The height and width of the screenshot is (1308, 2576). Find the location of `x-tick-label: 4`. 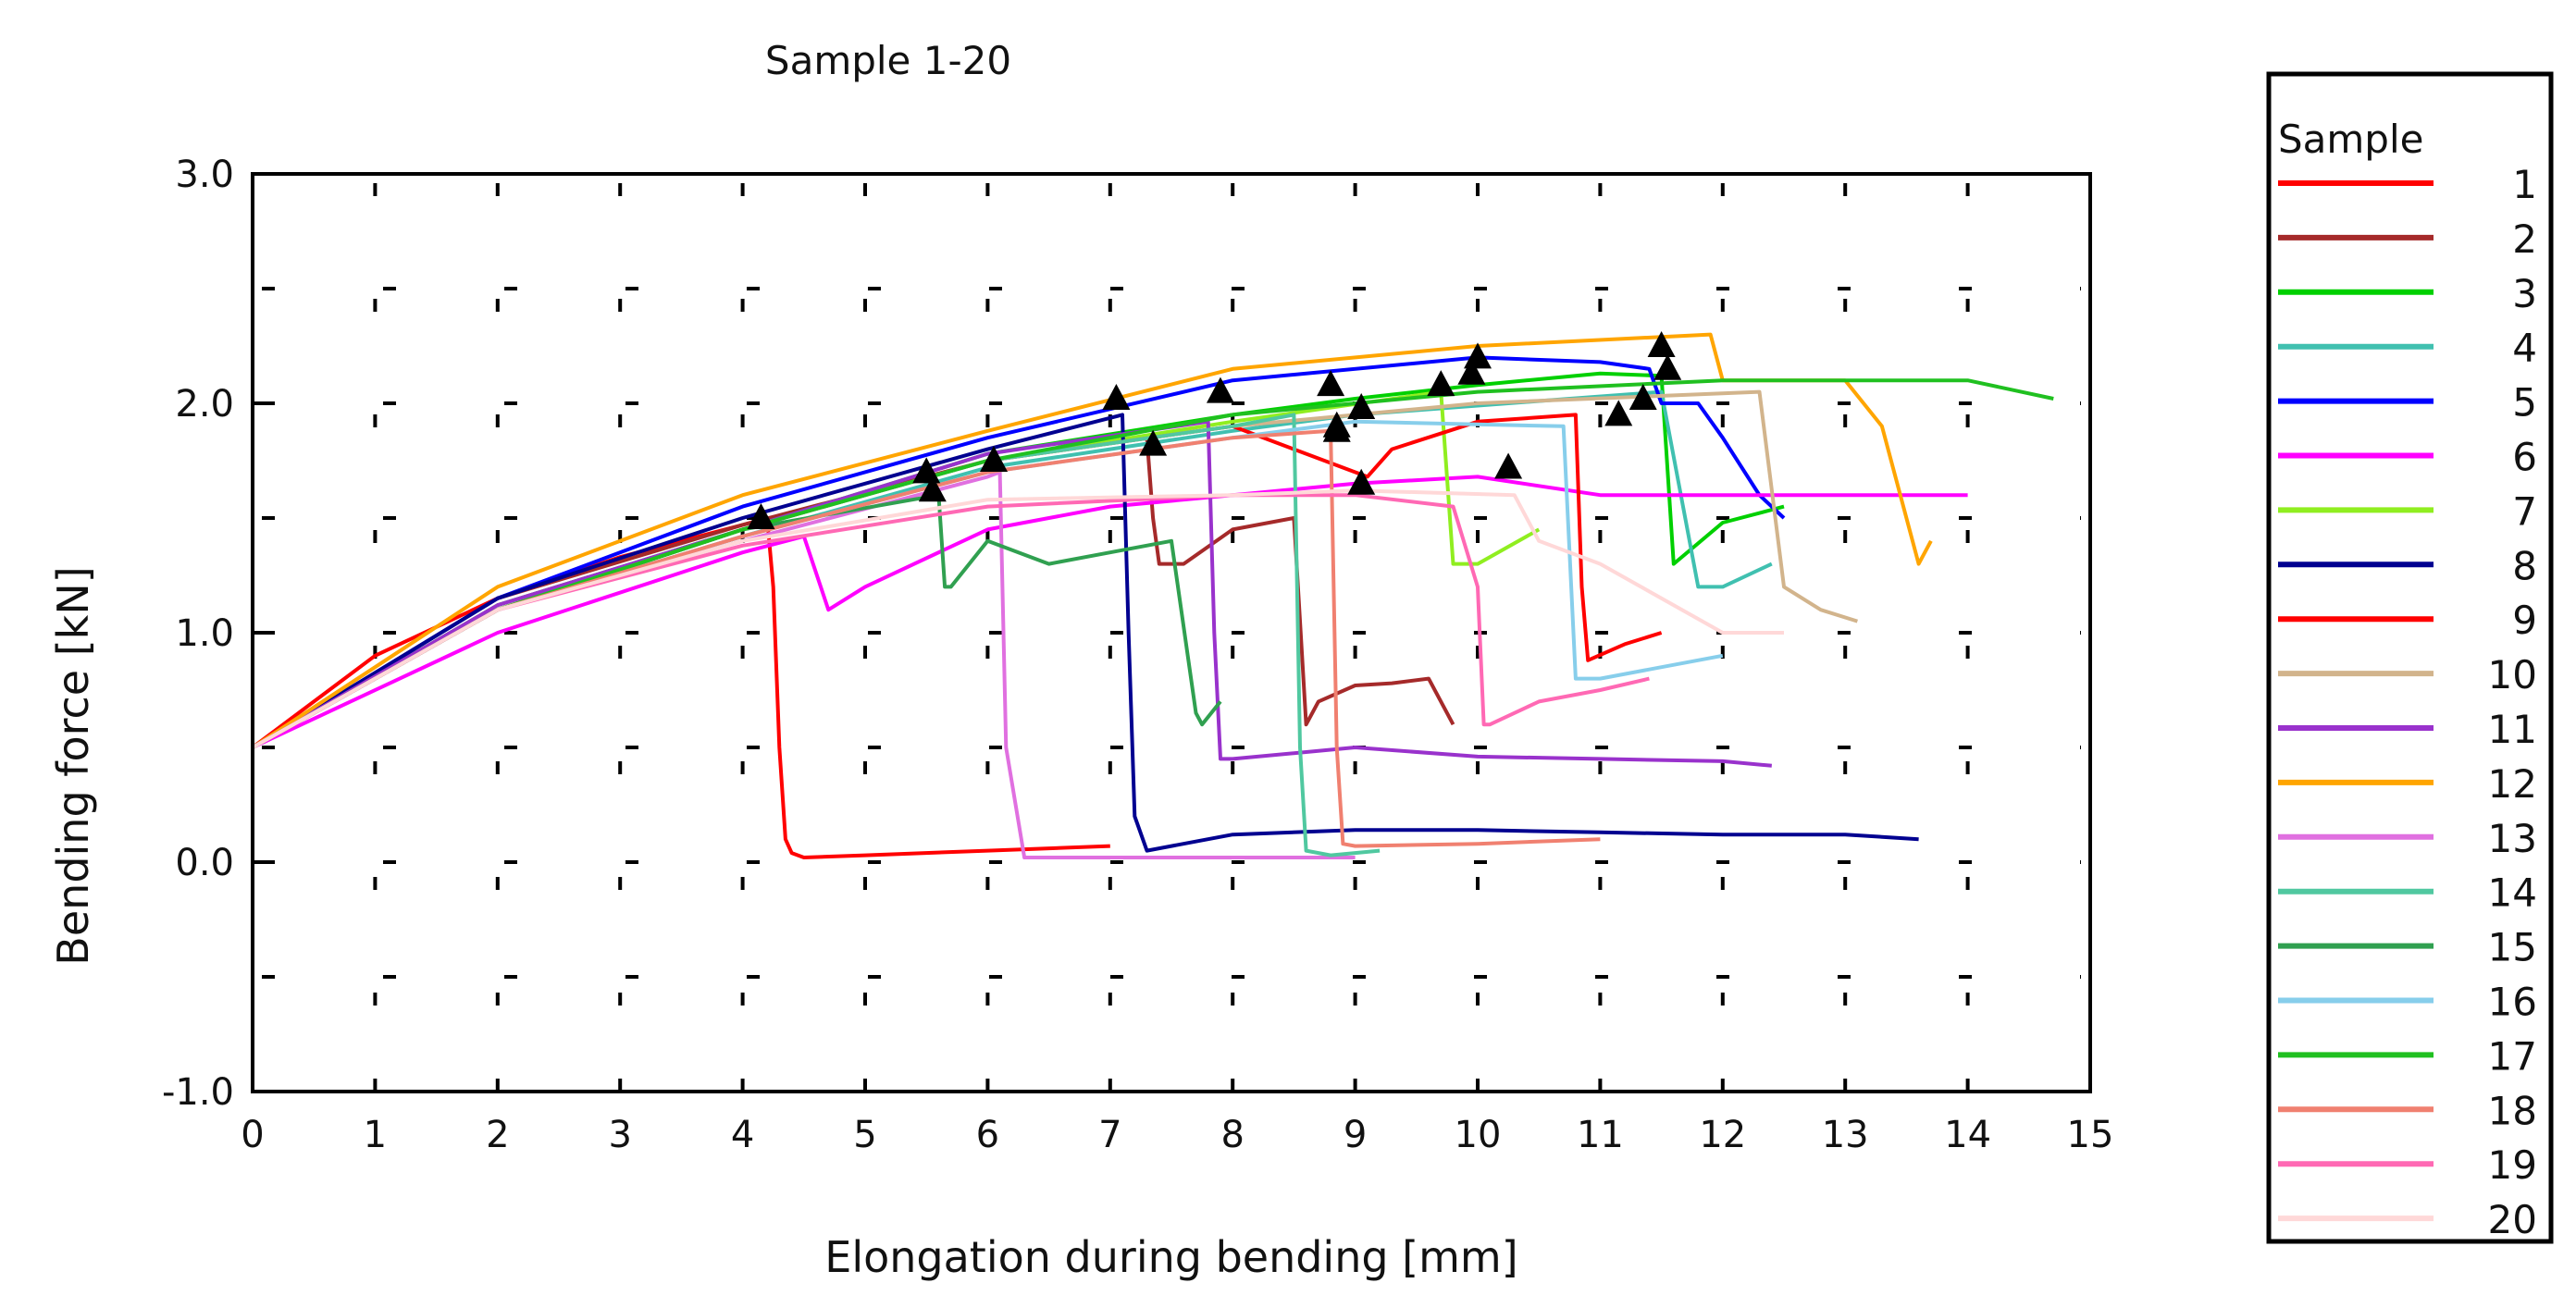

x-tick-label: 4 is located at coordinates (743, 1135).